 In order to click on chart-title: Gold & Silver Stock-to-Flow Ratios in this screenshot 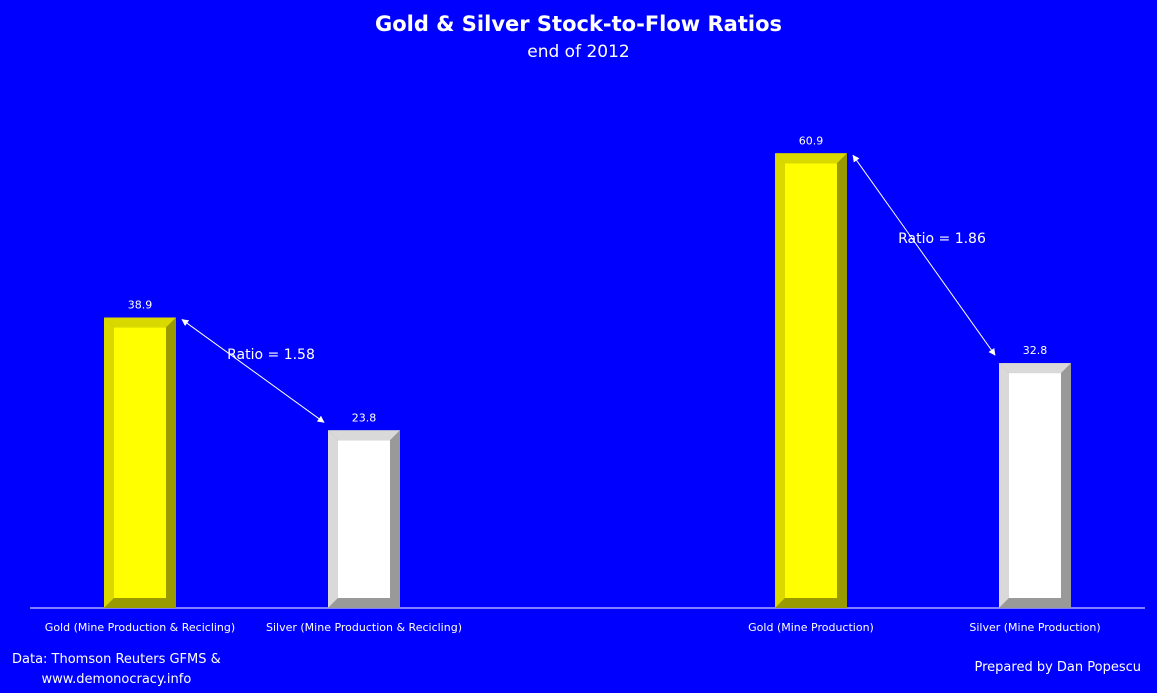, I will do `click(578, 24)`.